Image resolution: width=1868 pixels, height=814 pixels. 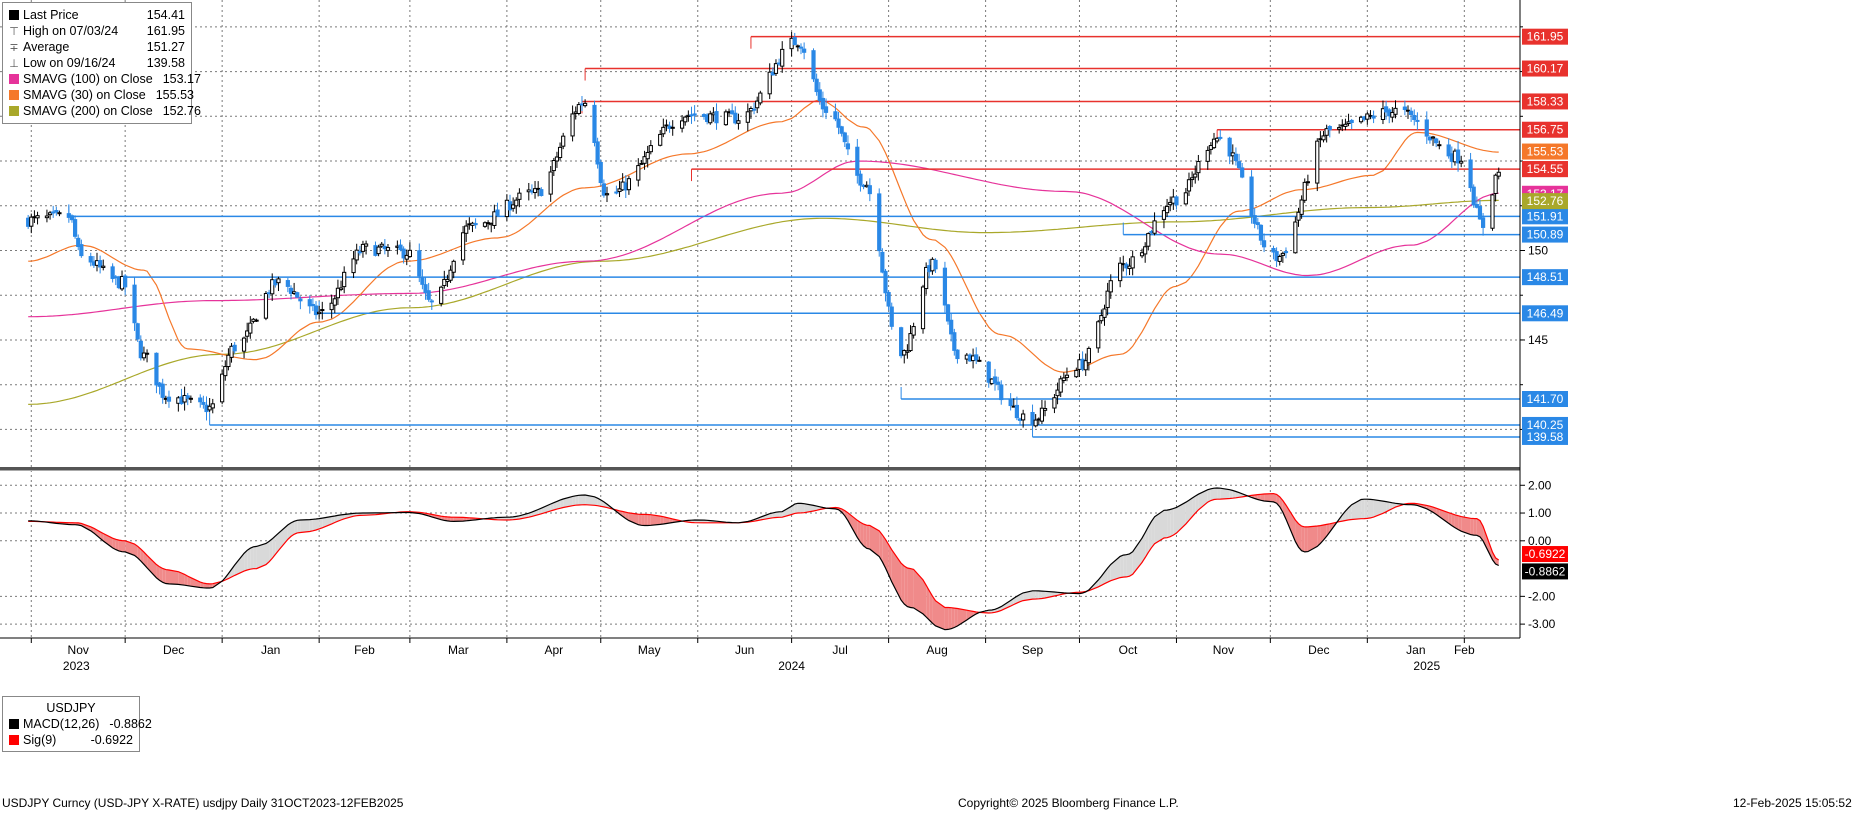 I want to click on month-label: Feb, so click(x=364, y=650).